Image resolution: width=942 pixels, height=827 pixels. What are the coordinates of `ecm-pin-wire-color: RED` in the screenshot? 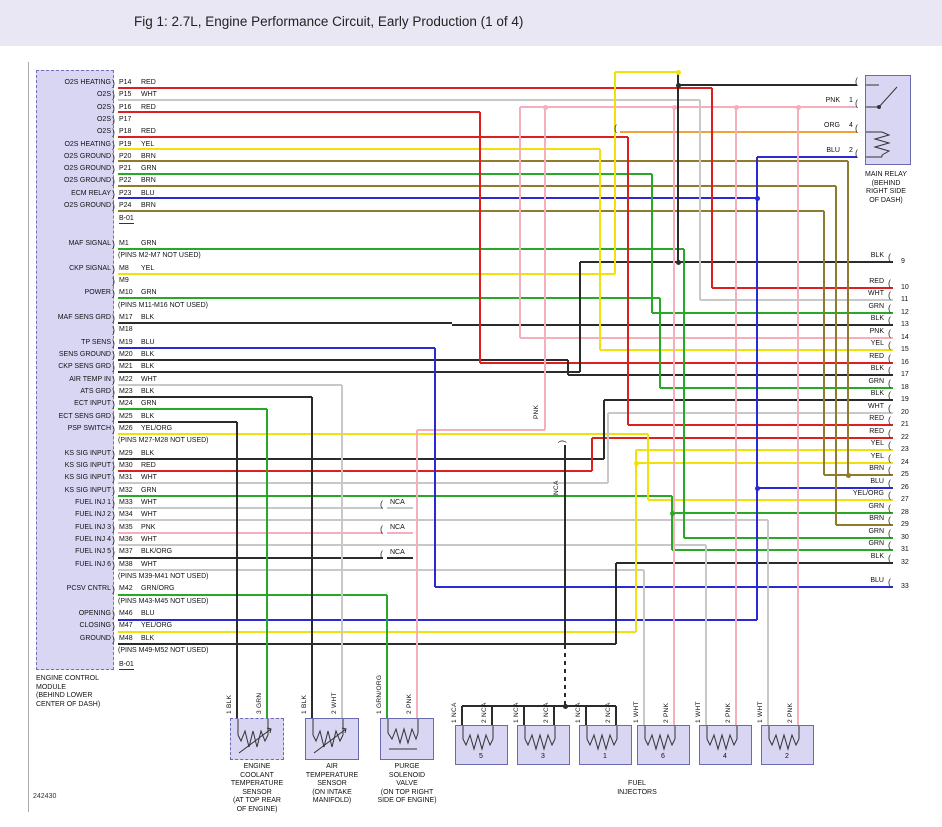 It's located at (148, 132).